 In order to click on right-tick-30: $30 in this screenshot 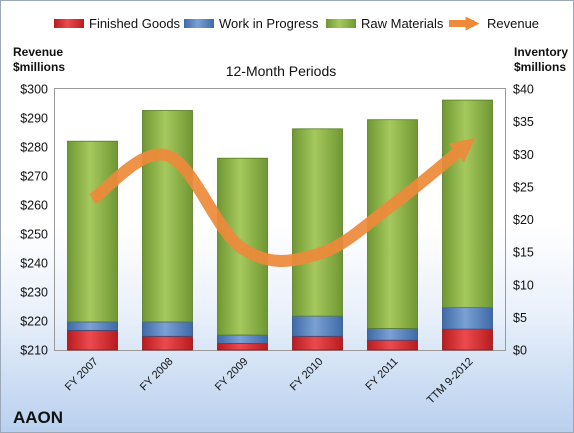, I will do `click(523, 155)`.